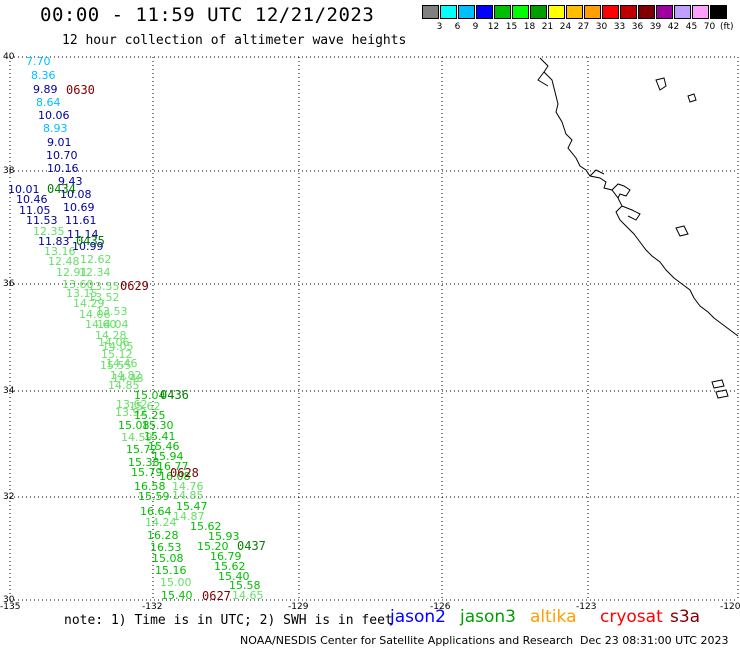  I want to click on color-scale-label: 45, so click(691, 27).